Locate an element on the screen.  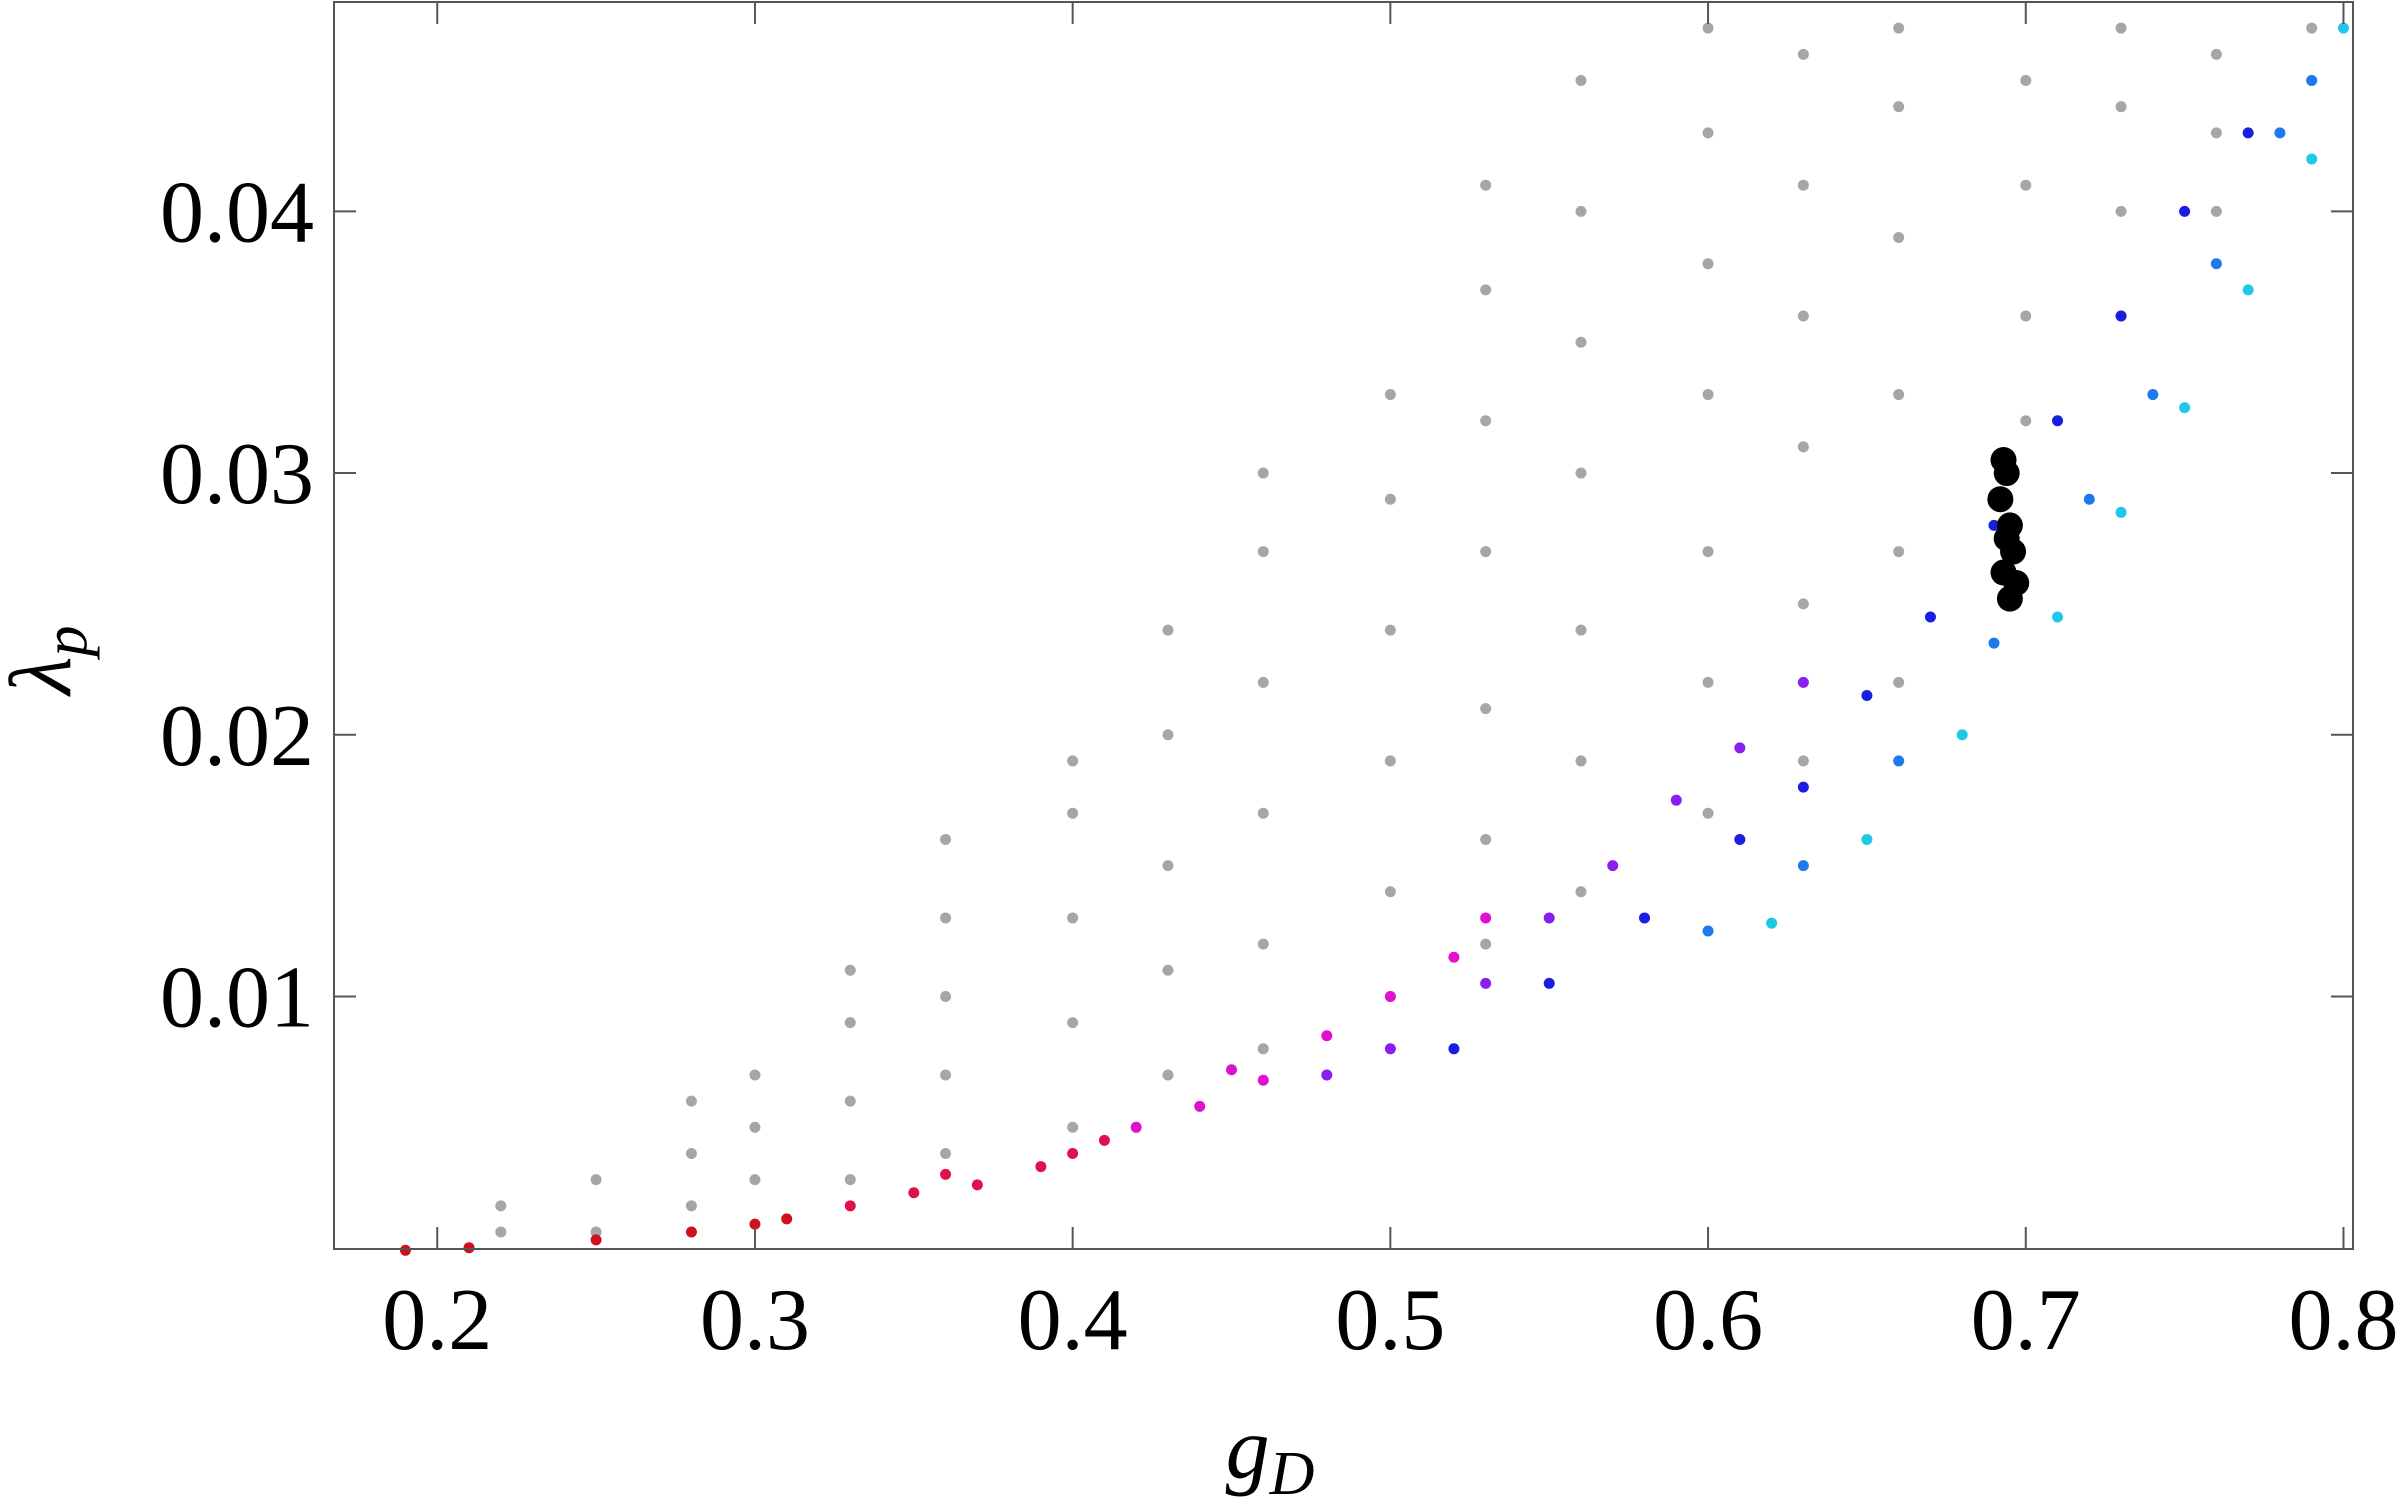
x-tick-label: 0.2 is located at coordinates (437, 1320).